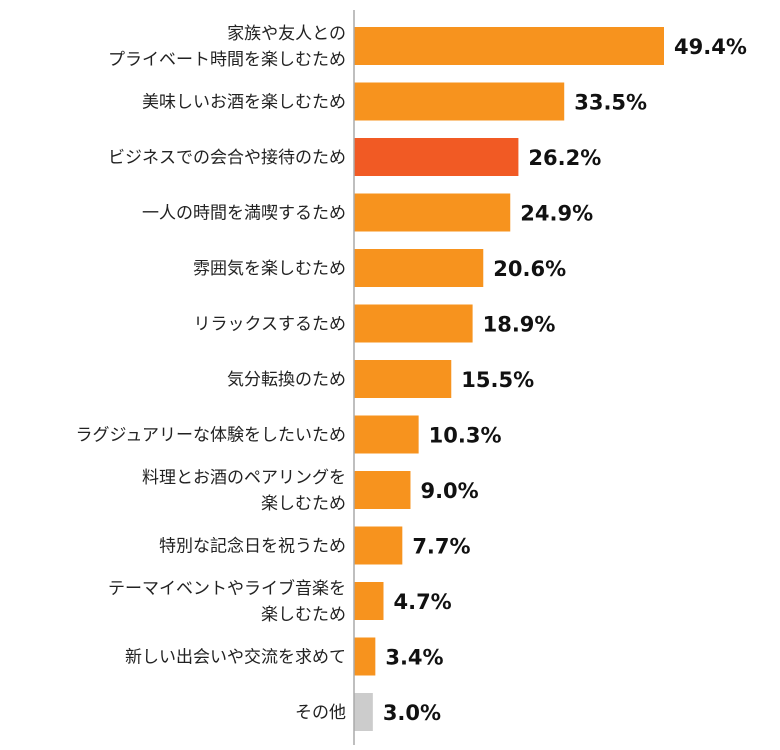 The width and height of the screenshot is (780, 750). What do you see at coordinates (414, 658) in the screenshot?
I see `value-label-11: 3.4%` at bounding box center [414, 658].